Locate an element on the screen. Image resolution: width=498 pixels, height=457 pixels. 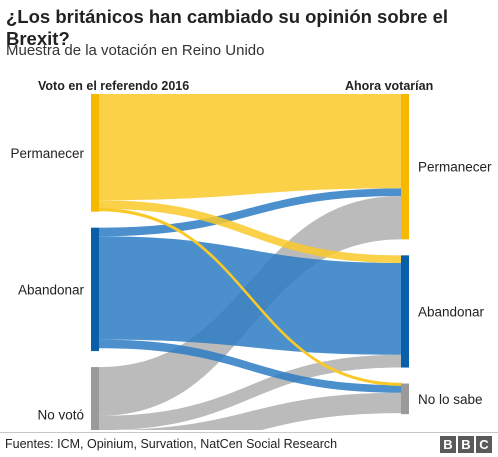
left-node-label: Permanecer is located at coordinates (47, 153).